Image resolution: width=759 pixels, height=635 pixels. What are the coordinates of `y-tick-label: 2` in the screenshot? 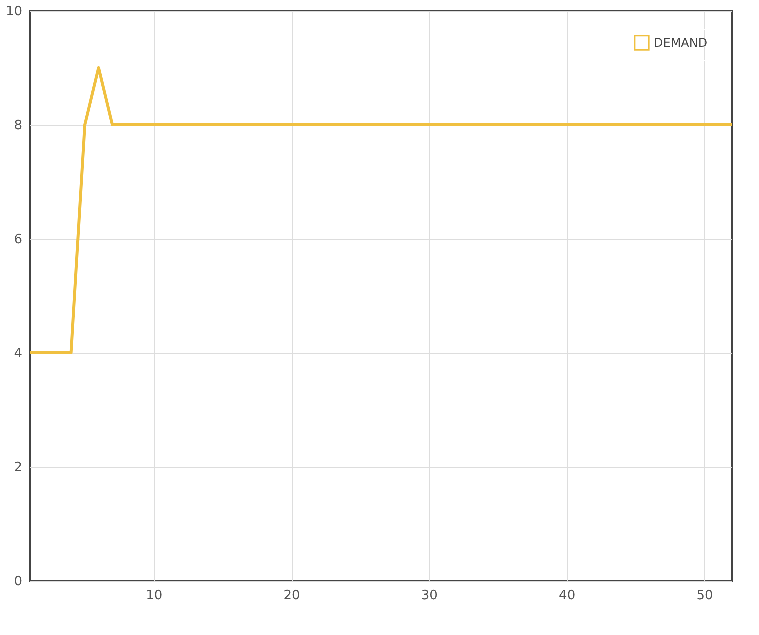 It's located at (18, 468).